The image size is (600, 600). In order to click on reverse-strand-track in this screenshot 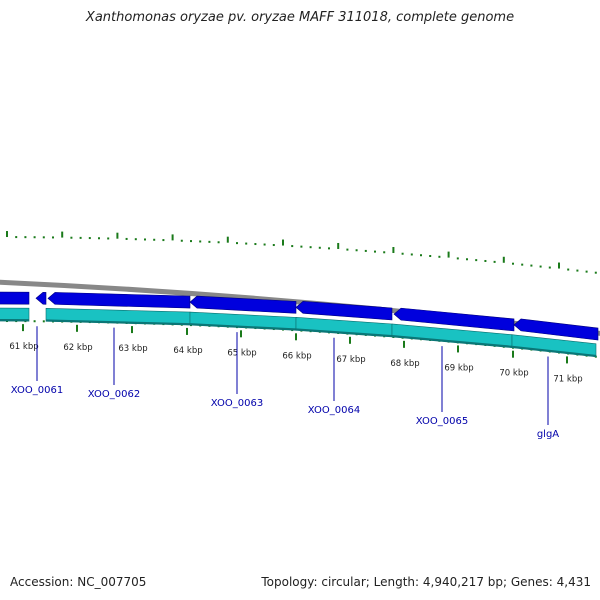, I will do `click(298, 332)`.